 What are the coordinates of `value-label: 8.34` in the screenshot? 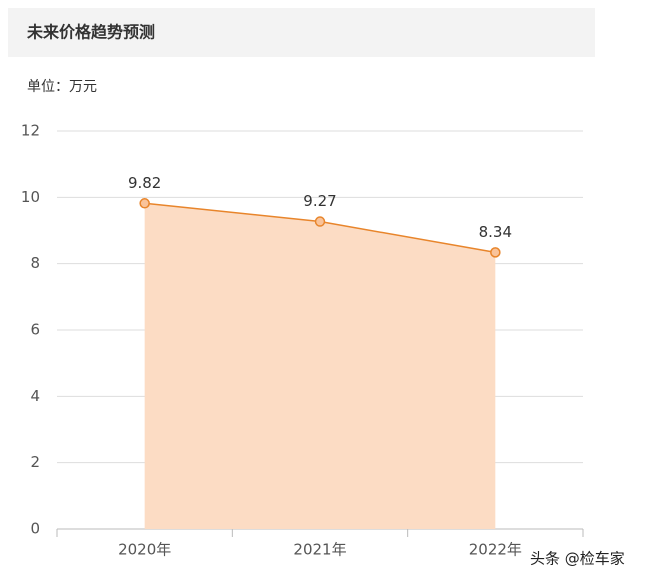 It's located at (495, 232).